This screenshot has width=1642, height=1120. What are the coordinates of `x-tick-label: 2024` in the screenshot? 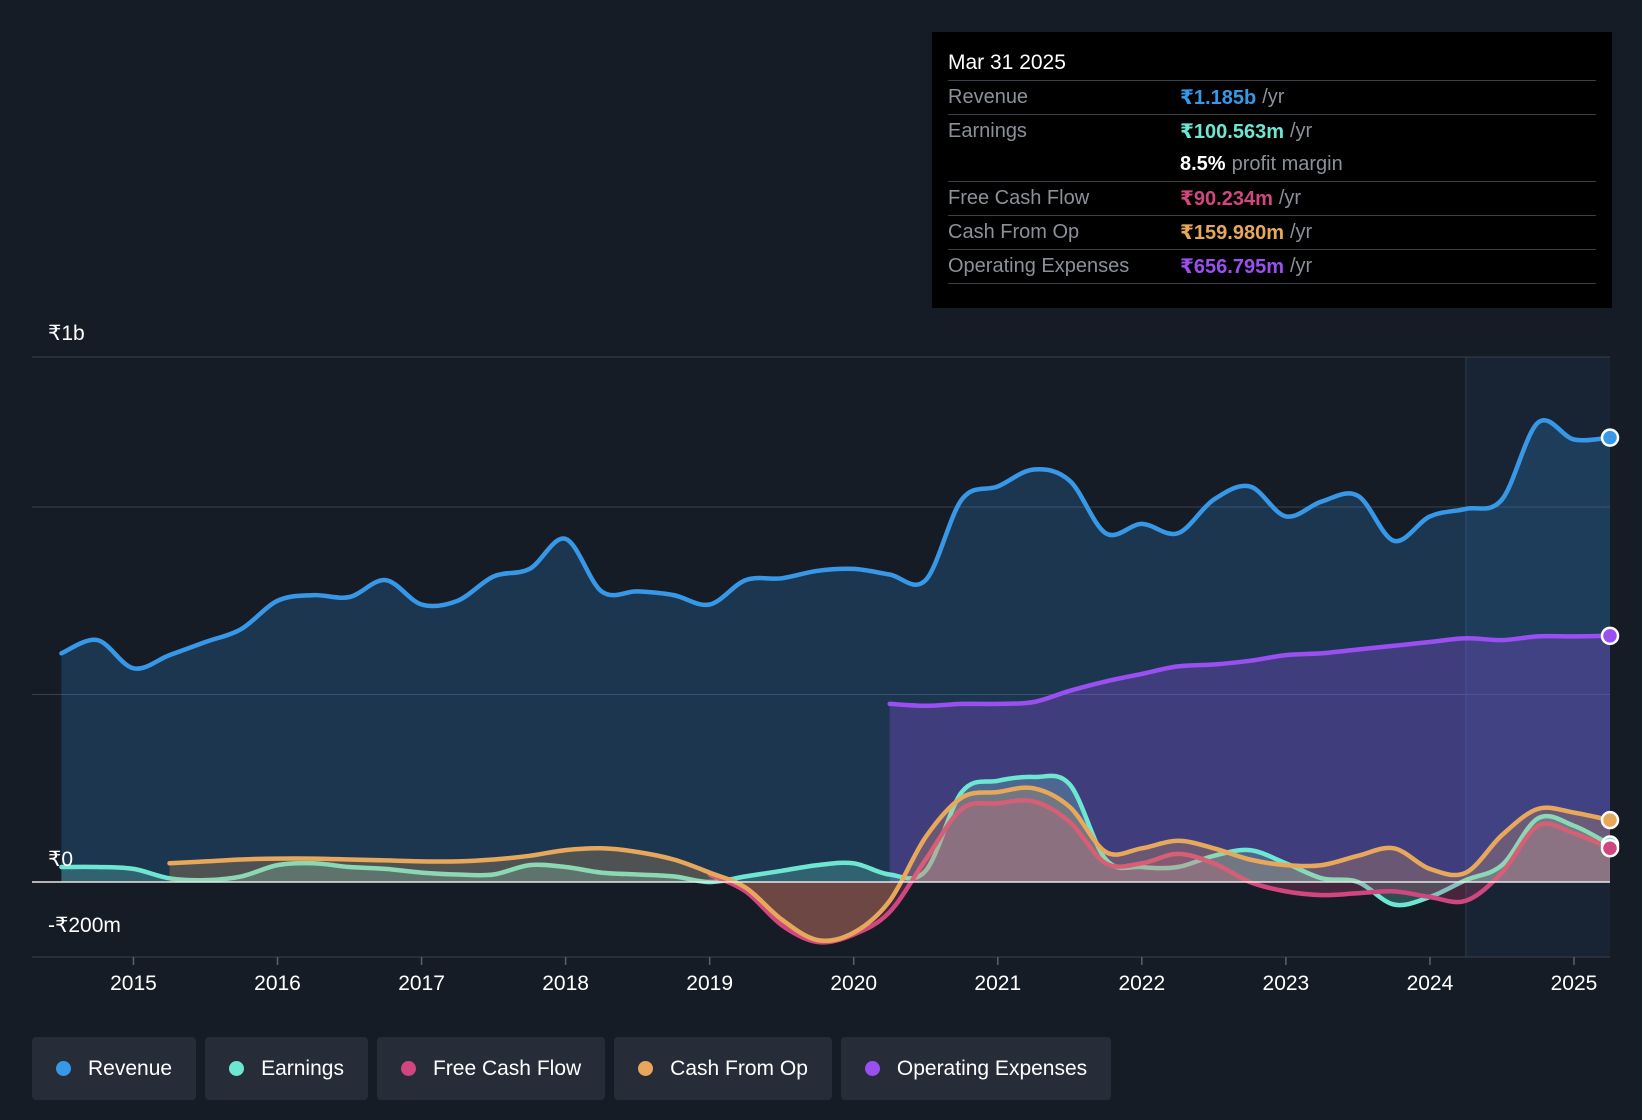 It's located at (1430, 983).